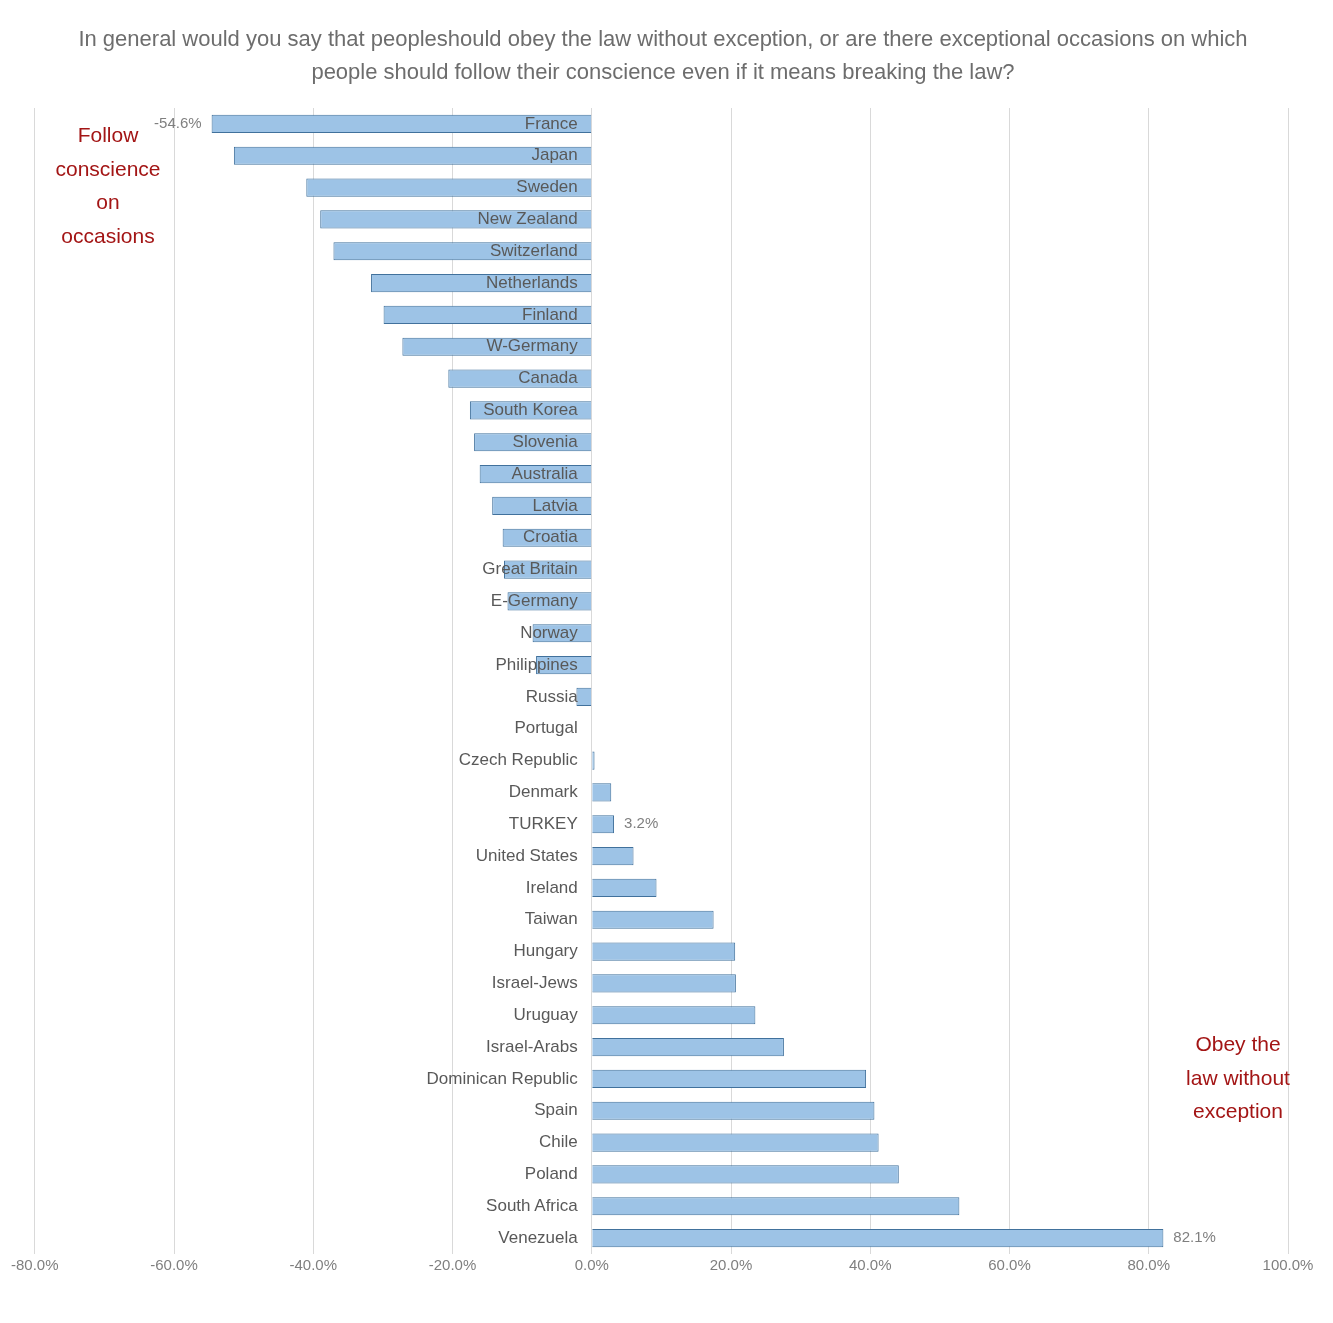 The height and width of the screenshot is (1323, 1333). I want to click on y-tick-label: Japan, so click(554, 155).